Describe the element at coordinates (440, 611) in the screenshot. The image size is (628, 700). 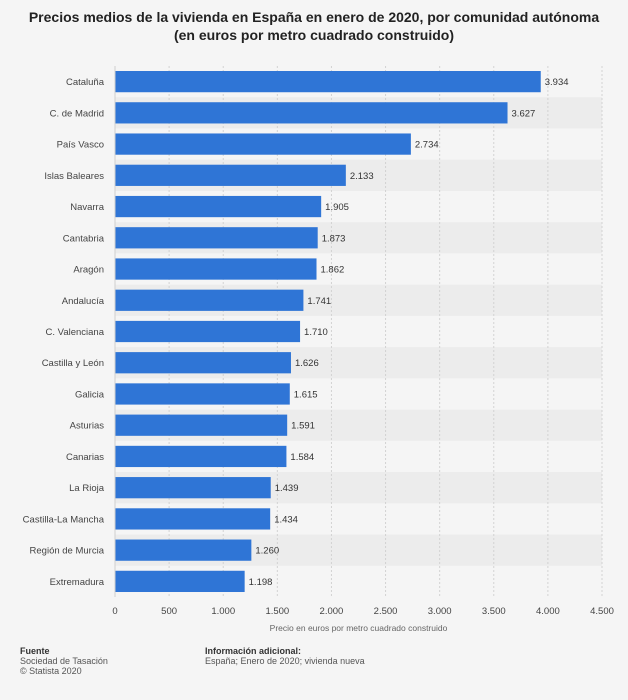
I see `x-tick-label: 3.000` at that location.